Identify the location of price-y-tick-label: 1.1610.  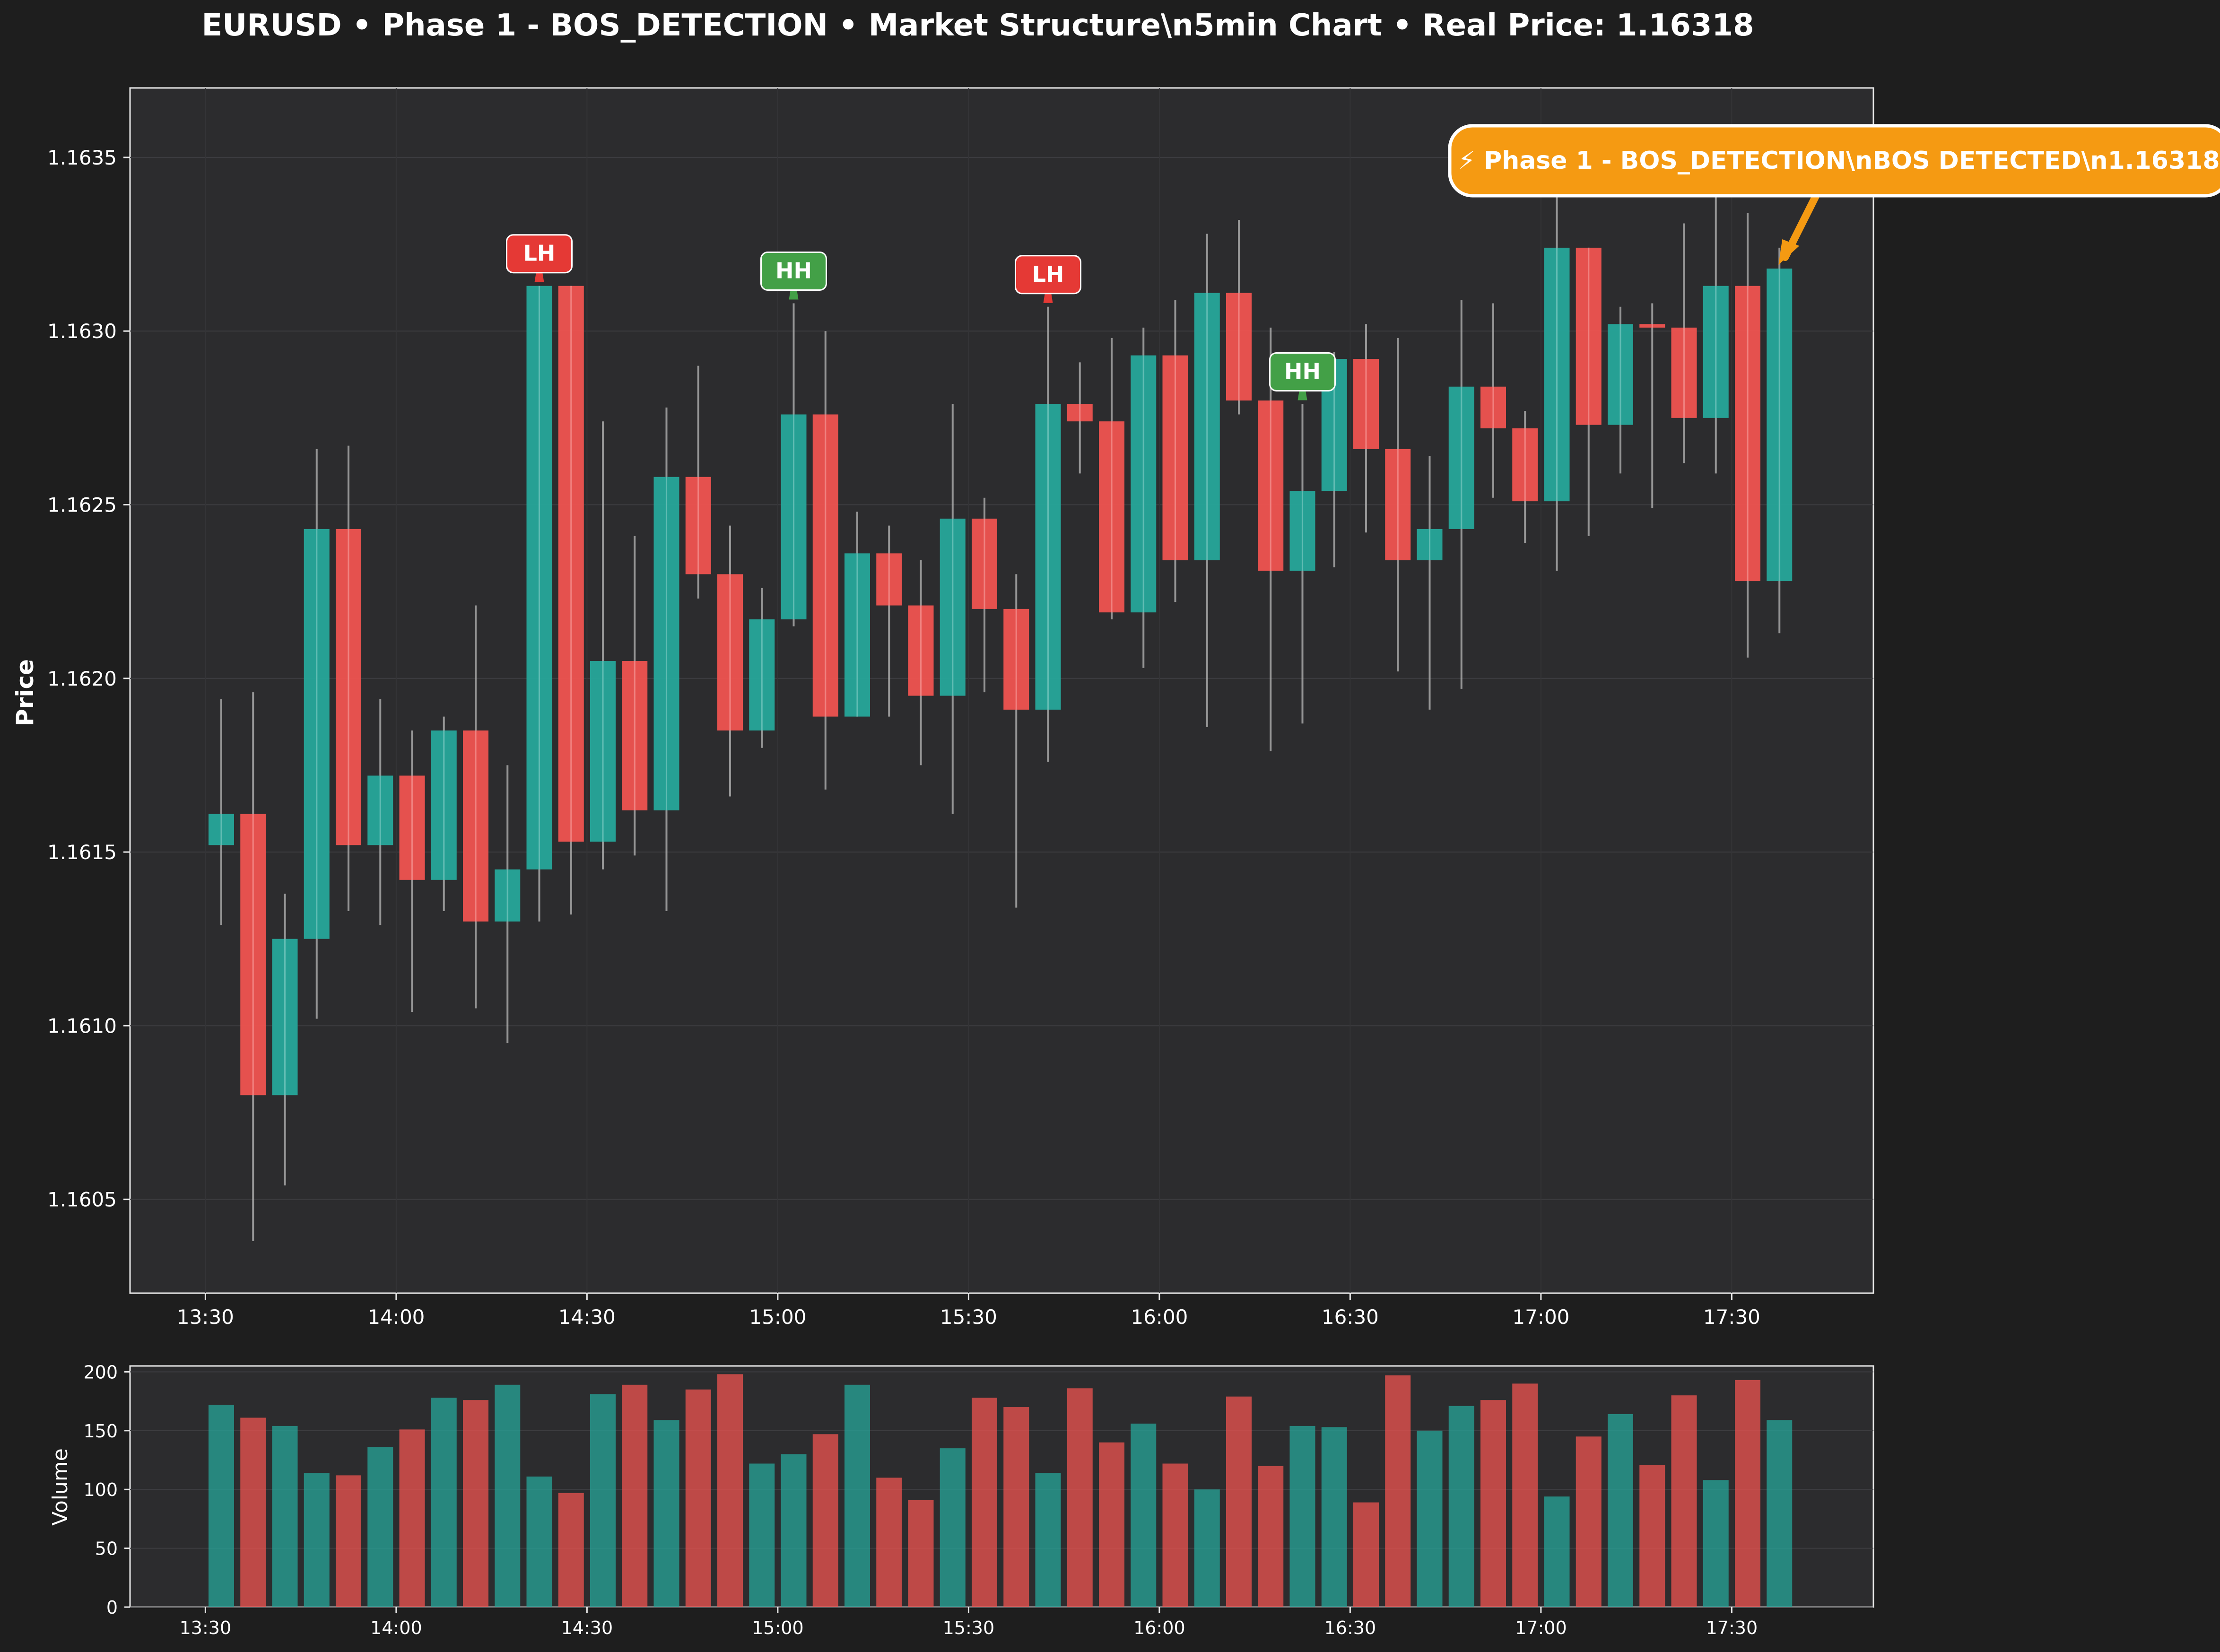
(82, 1025).